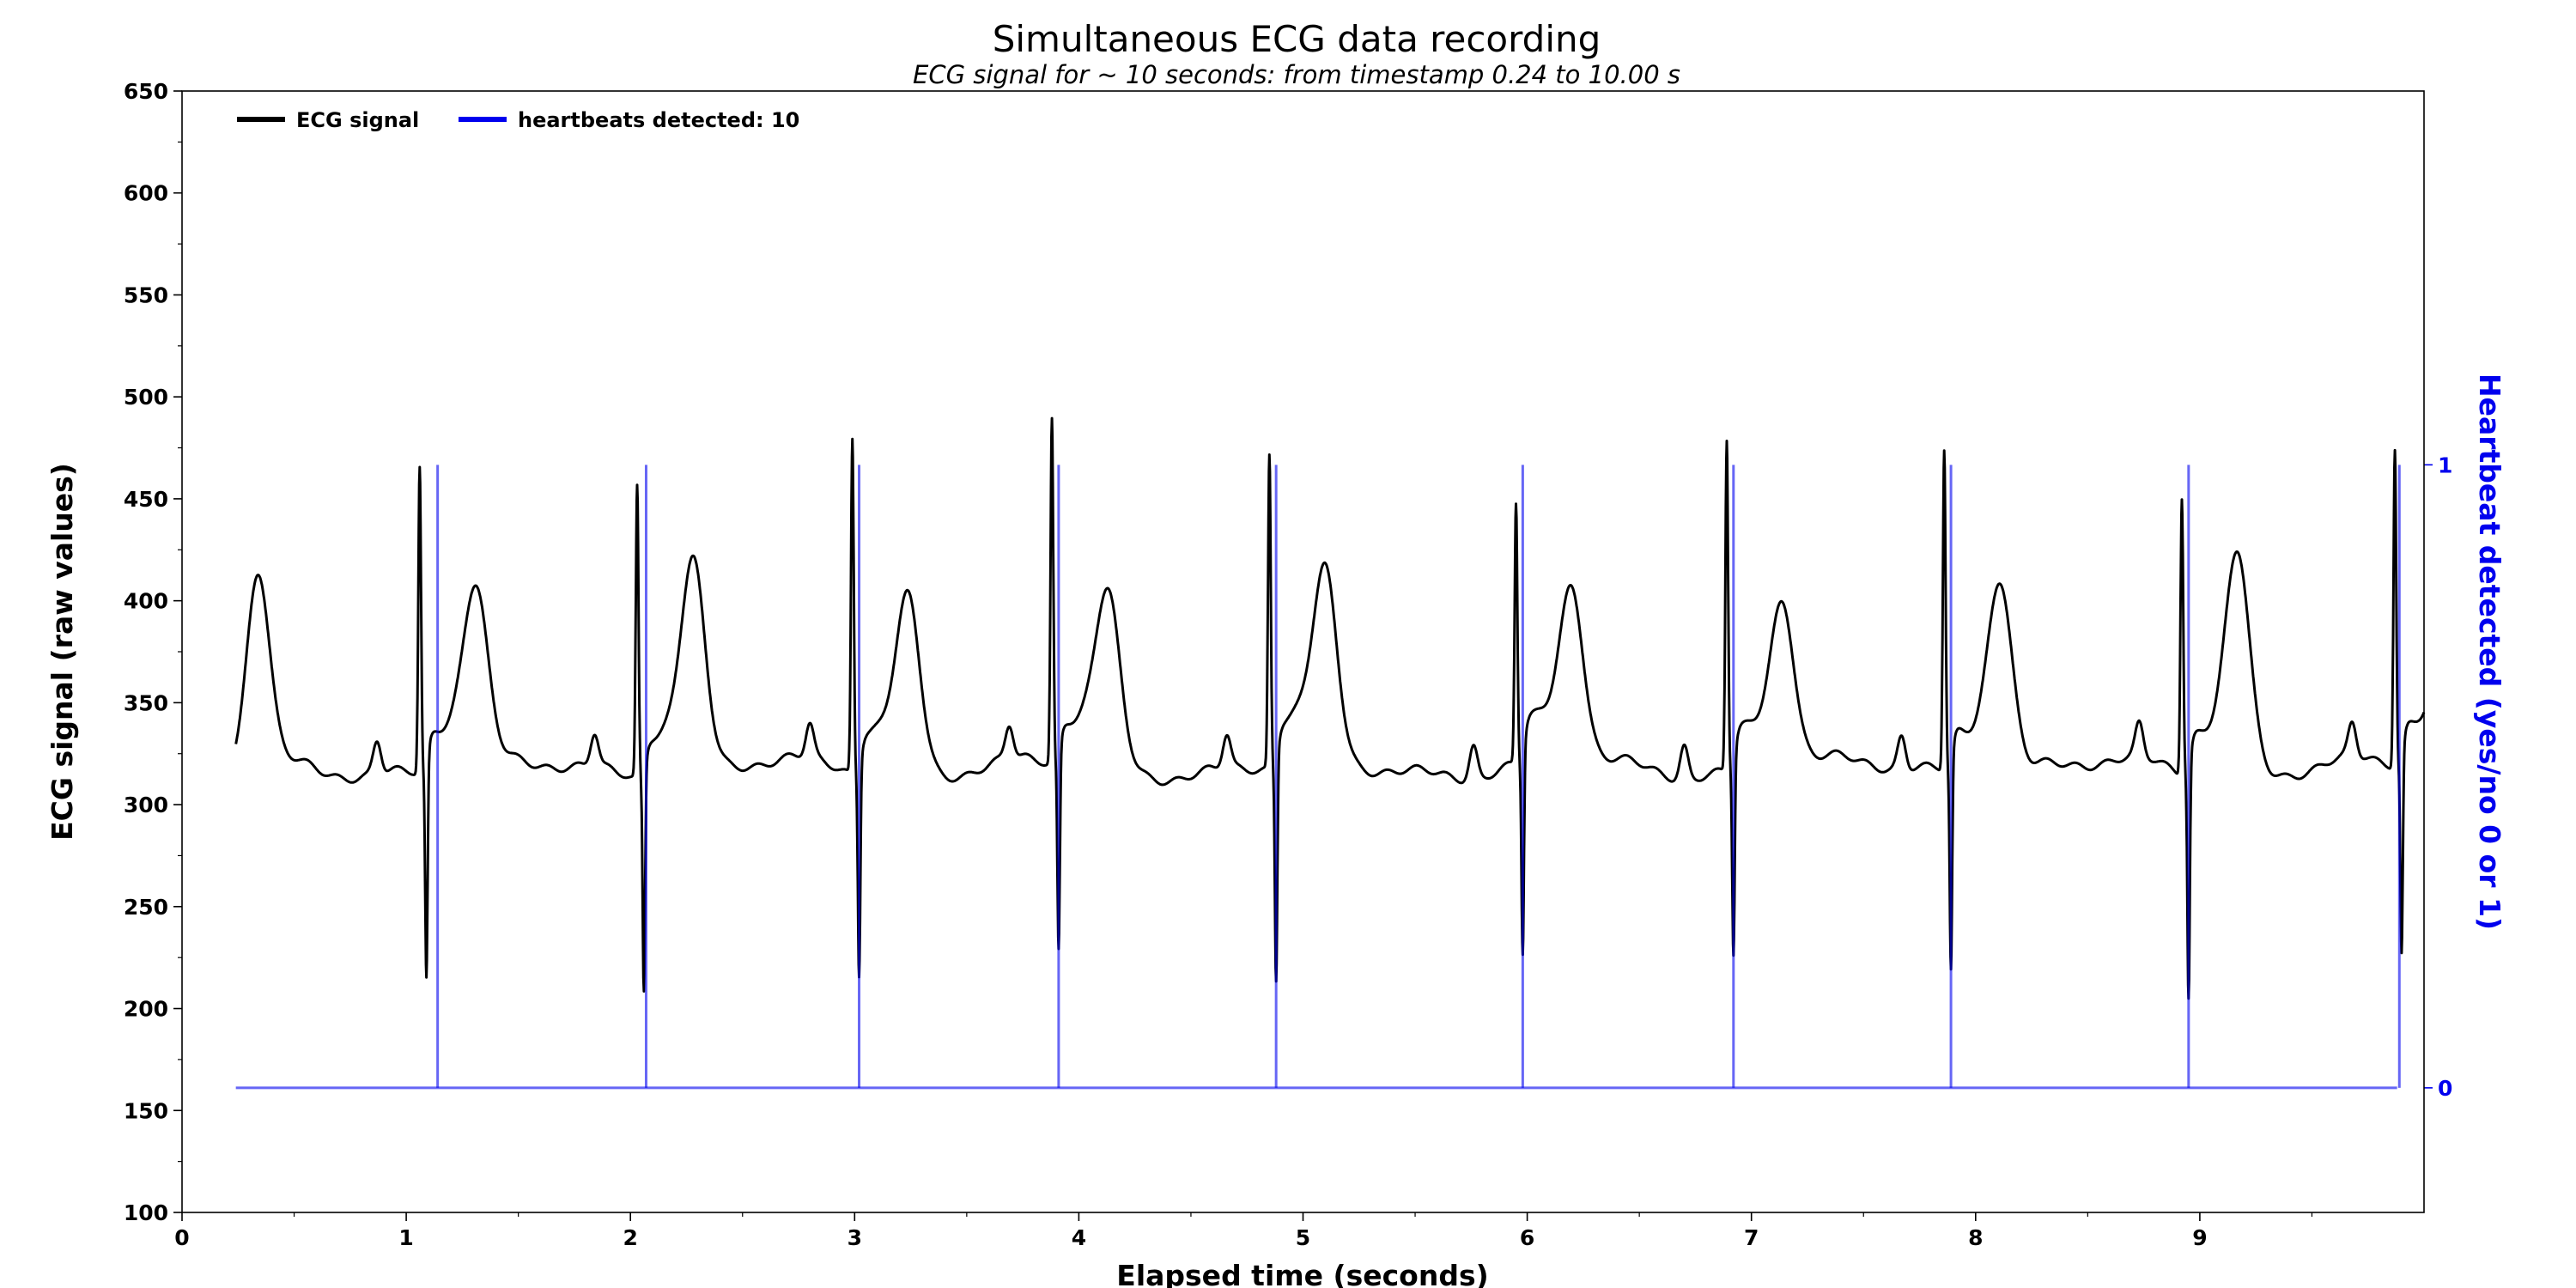 This screenshot has width=2576, height=1288. What do you see at coordinates (1303, 1237) in the screenshot?
I see `x-tick-label: 5` at bounding box center [1303, 1237].